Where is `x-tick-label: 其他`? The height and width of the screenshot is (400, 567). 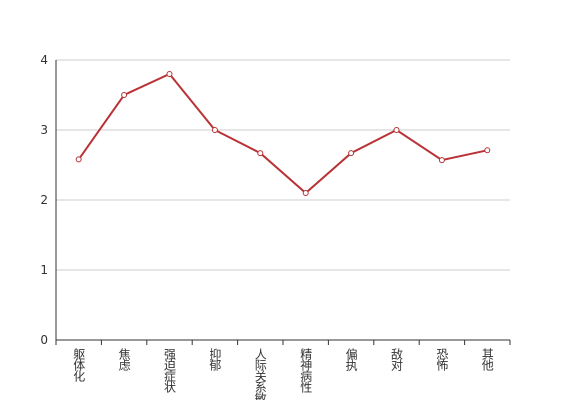
x-tick-label: 其他 is located at coordinates (487, 359).